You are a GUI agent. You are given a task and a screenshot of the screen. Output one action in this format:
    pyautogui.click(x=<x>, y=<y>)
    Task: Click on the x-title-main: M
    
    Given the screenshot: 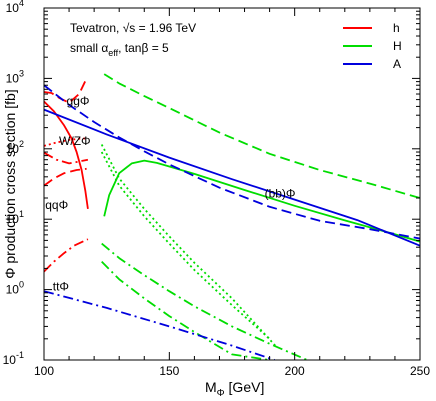 What is the action you would take?
    pyautogui.click(x=211, y=387)
    